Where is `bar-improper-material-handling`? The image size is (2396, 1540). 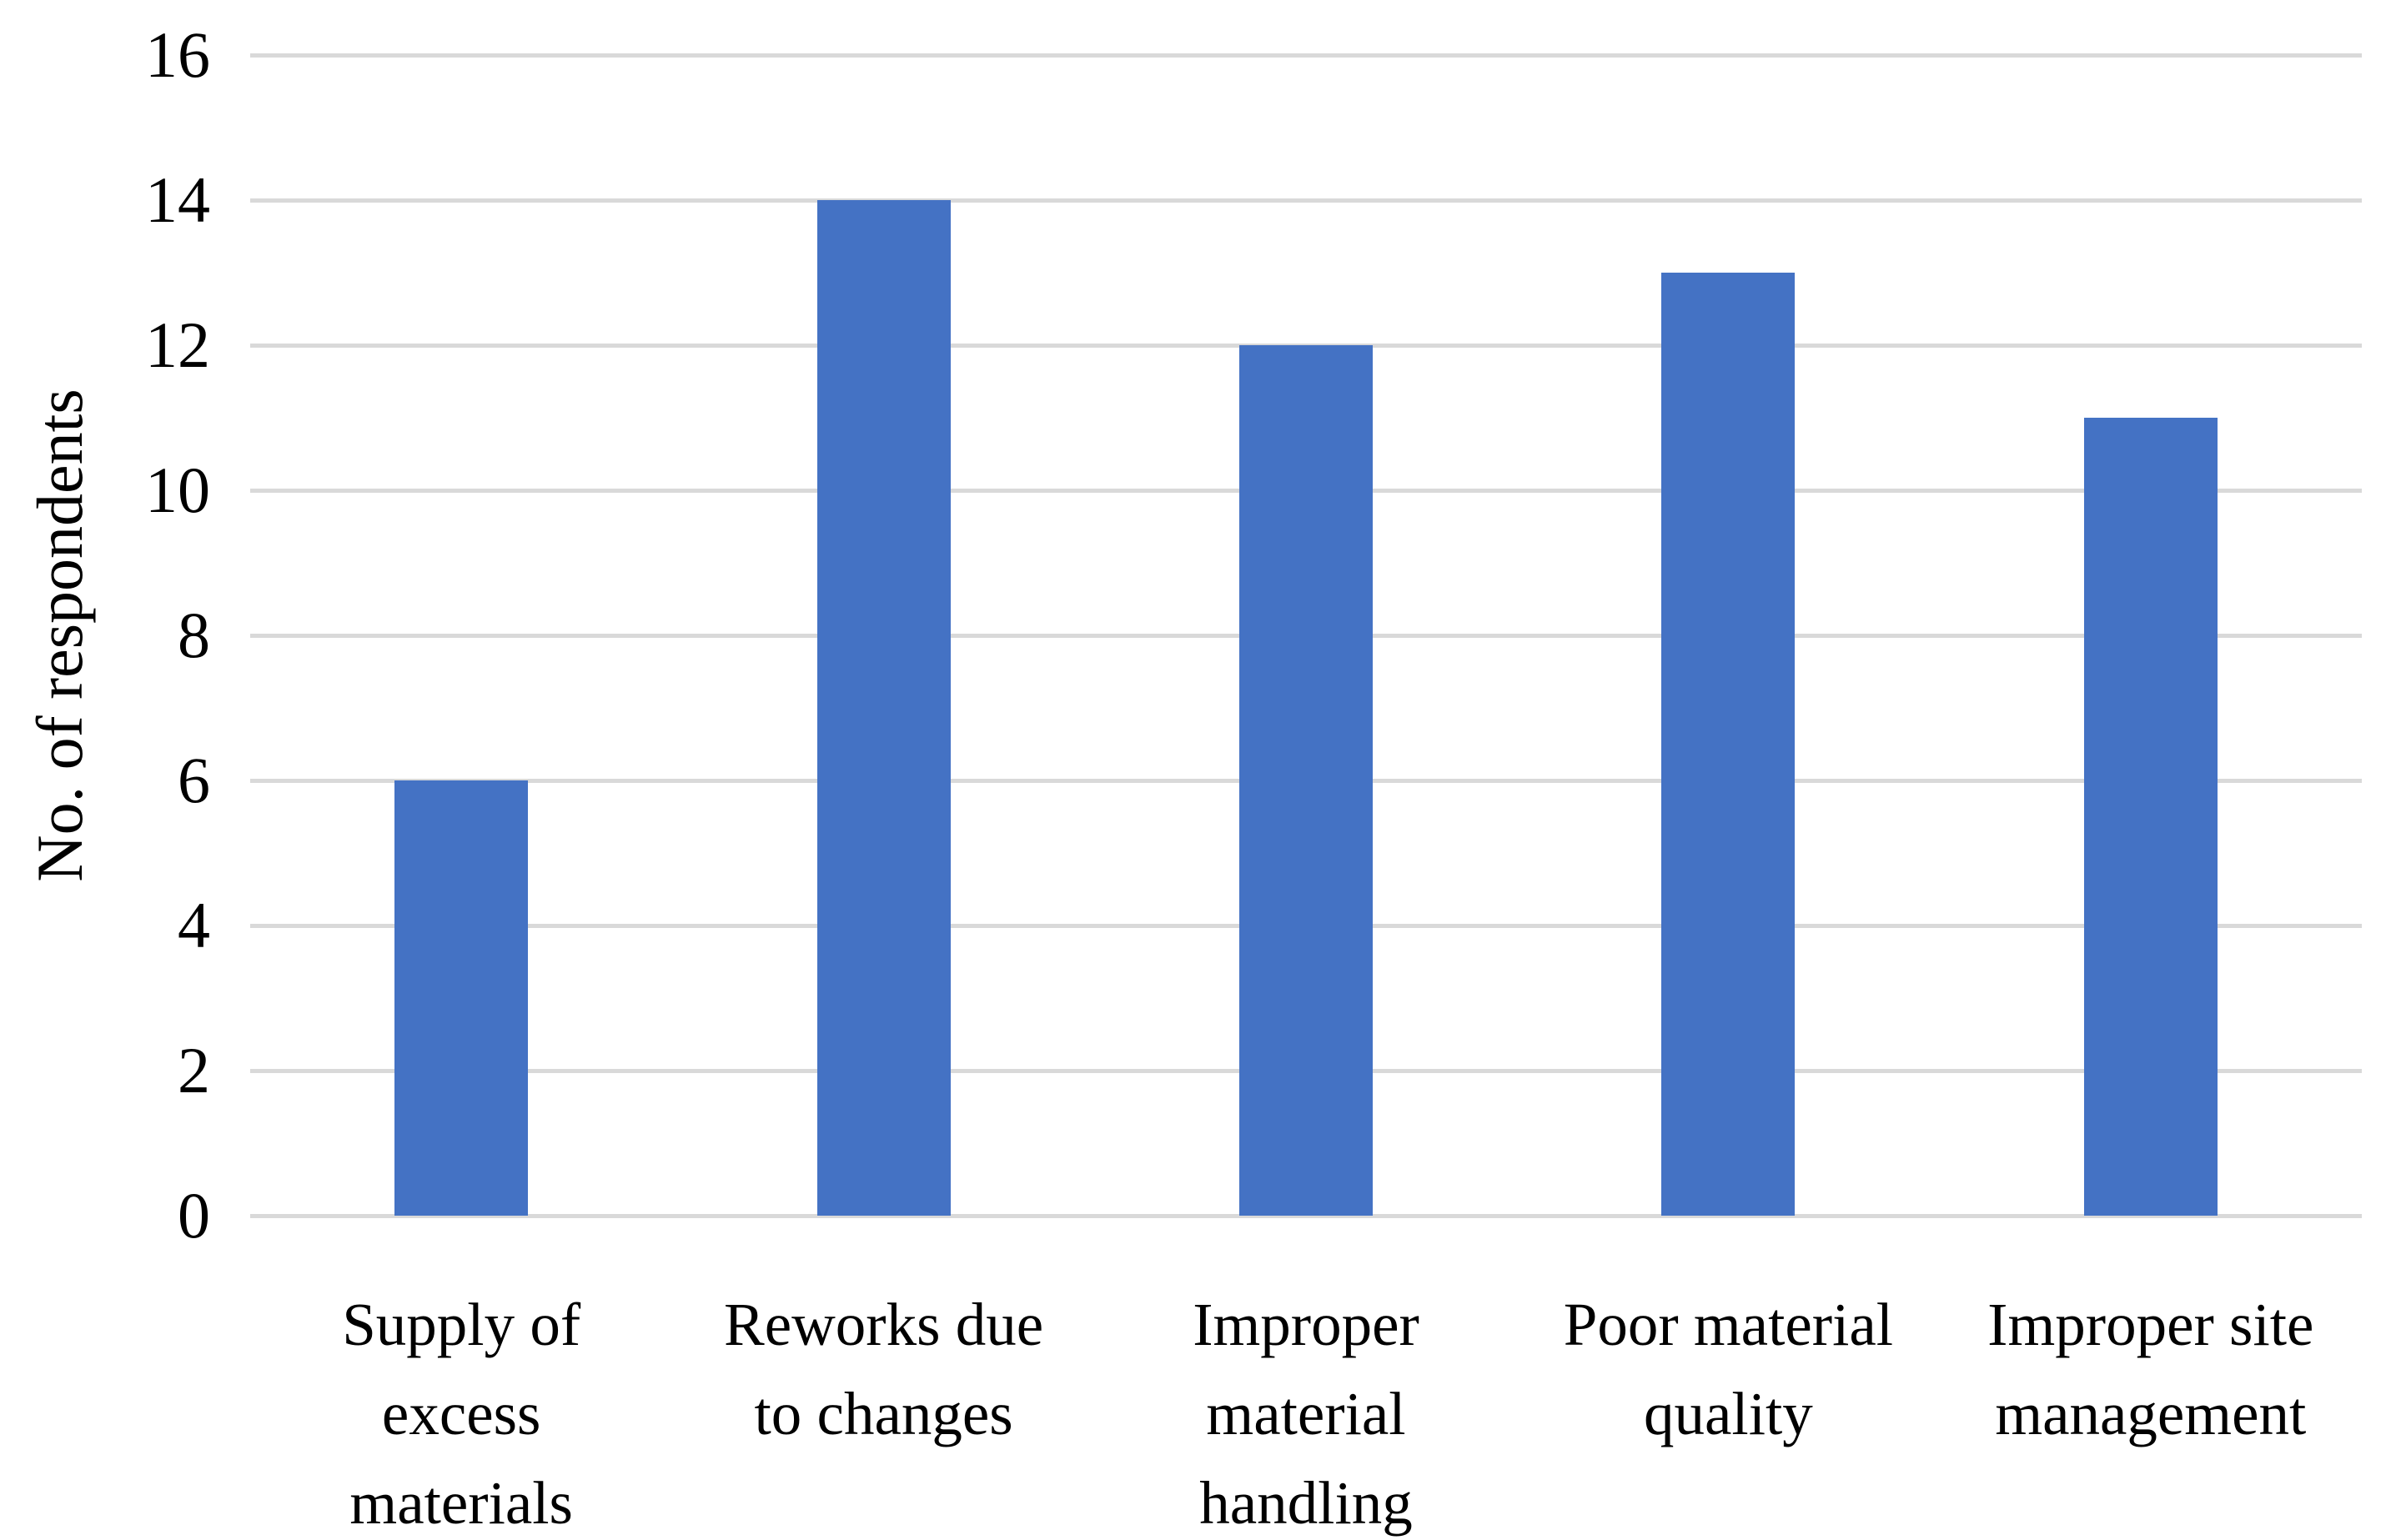 bar-improper-material-handling is located at coordinates (1306, 780).